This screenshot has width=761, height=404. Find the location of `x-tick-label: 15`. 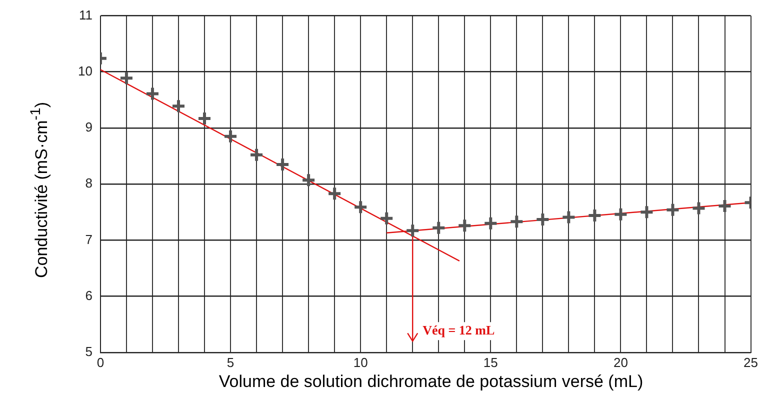

x-tick-label: 15 is located at coordinates (490, 362).